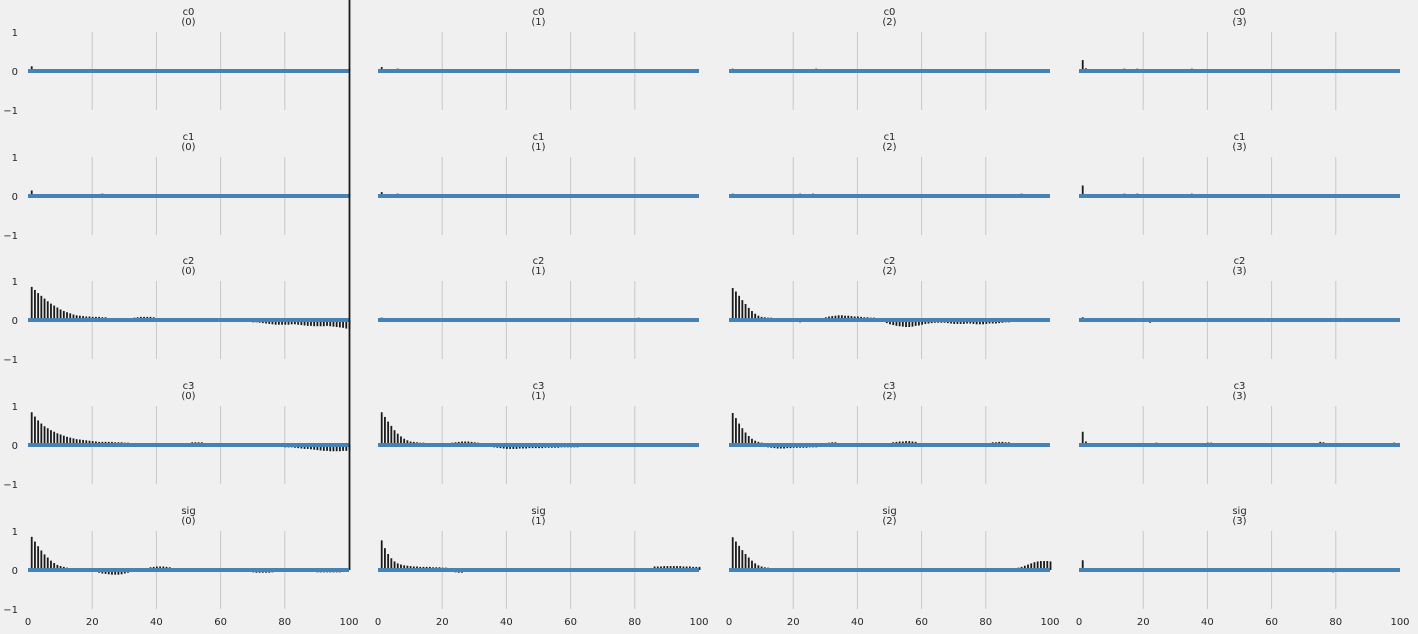 The image size is (1418, 634). Describe the element at coordinates (889, 432) in the screenshot. I see `panel-c3-2: c3(2)` at that location.